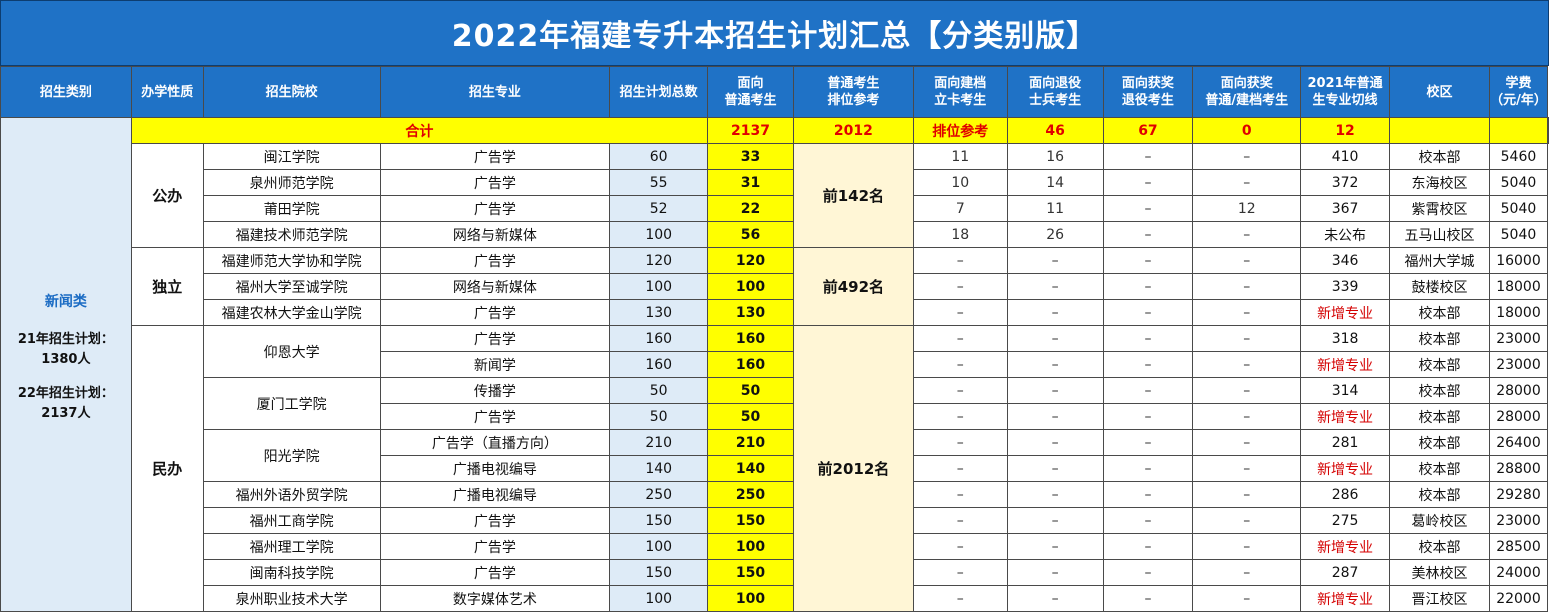 Image resolution: width=1549 pixels, height=612 pixels. Describe the element at coordinates (291, 546) in the screenshot. I see `school-name: 福州理工学院` at that location.